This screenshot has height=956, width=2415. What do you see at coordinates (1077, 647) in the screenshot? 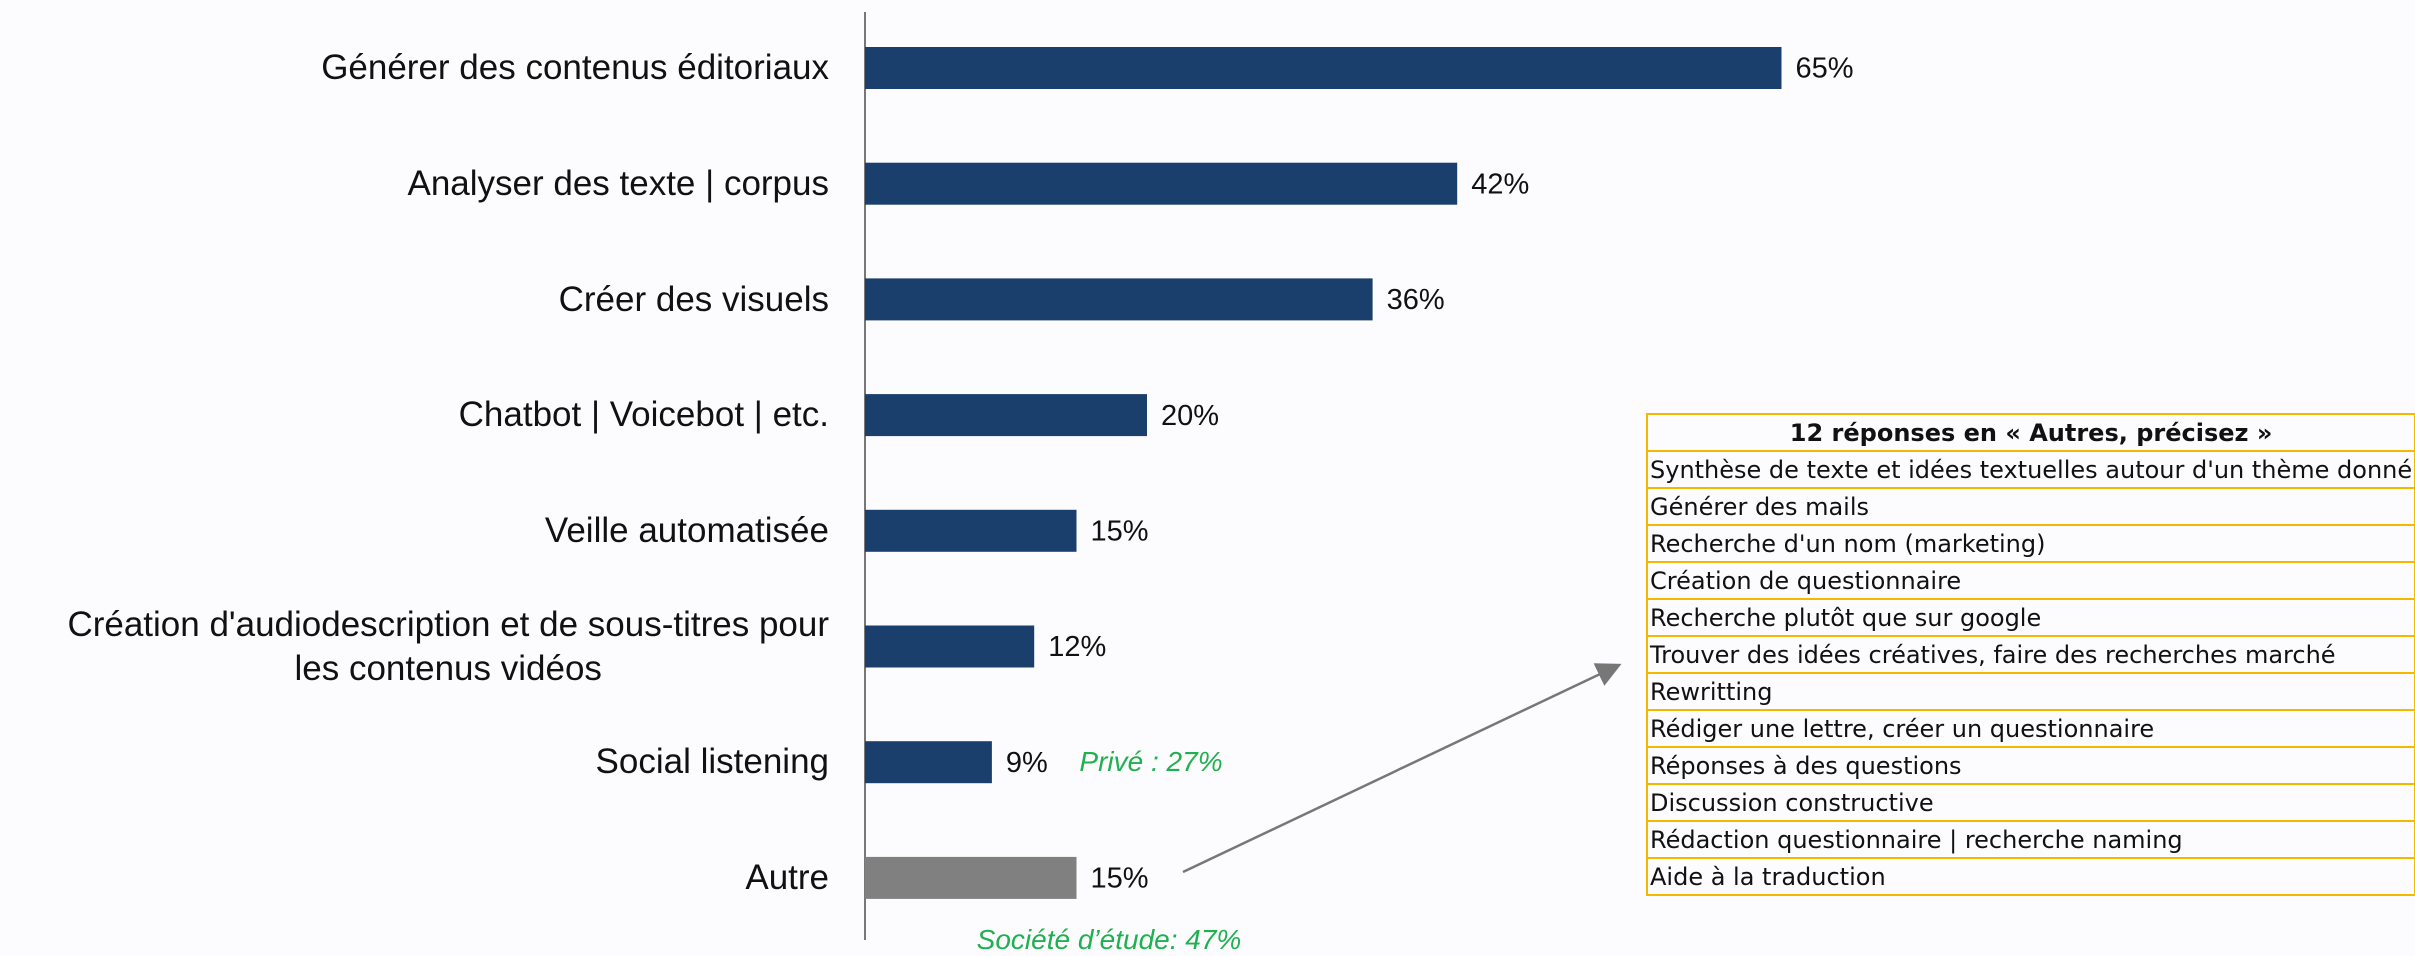
I see `value-label: 12%` at bounding box center [1077, 647].